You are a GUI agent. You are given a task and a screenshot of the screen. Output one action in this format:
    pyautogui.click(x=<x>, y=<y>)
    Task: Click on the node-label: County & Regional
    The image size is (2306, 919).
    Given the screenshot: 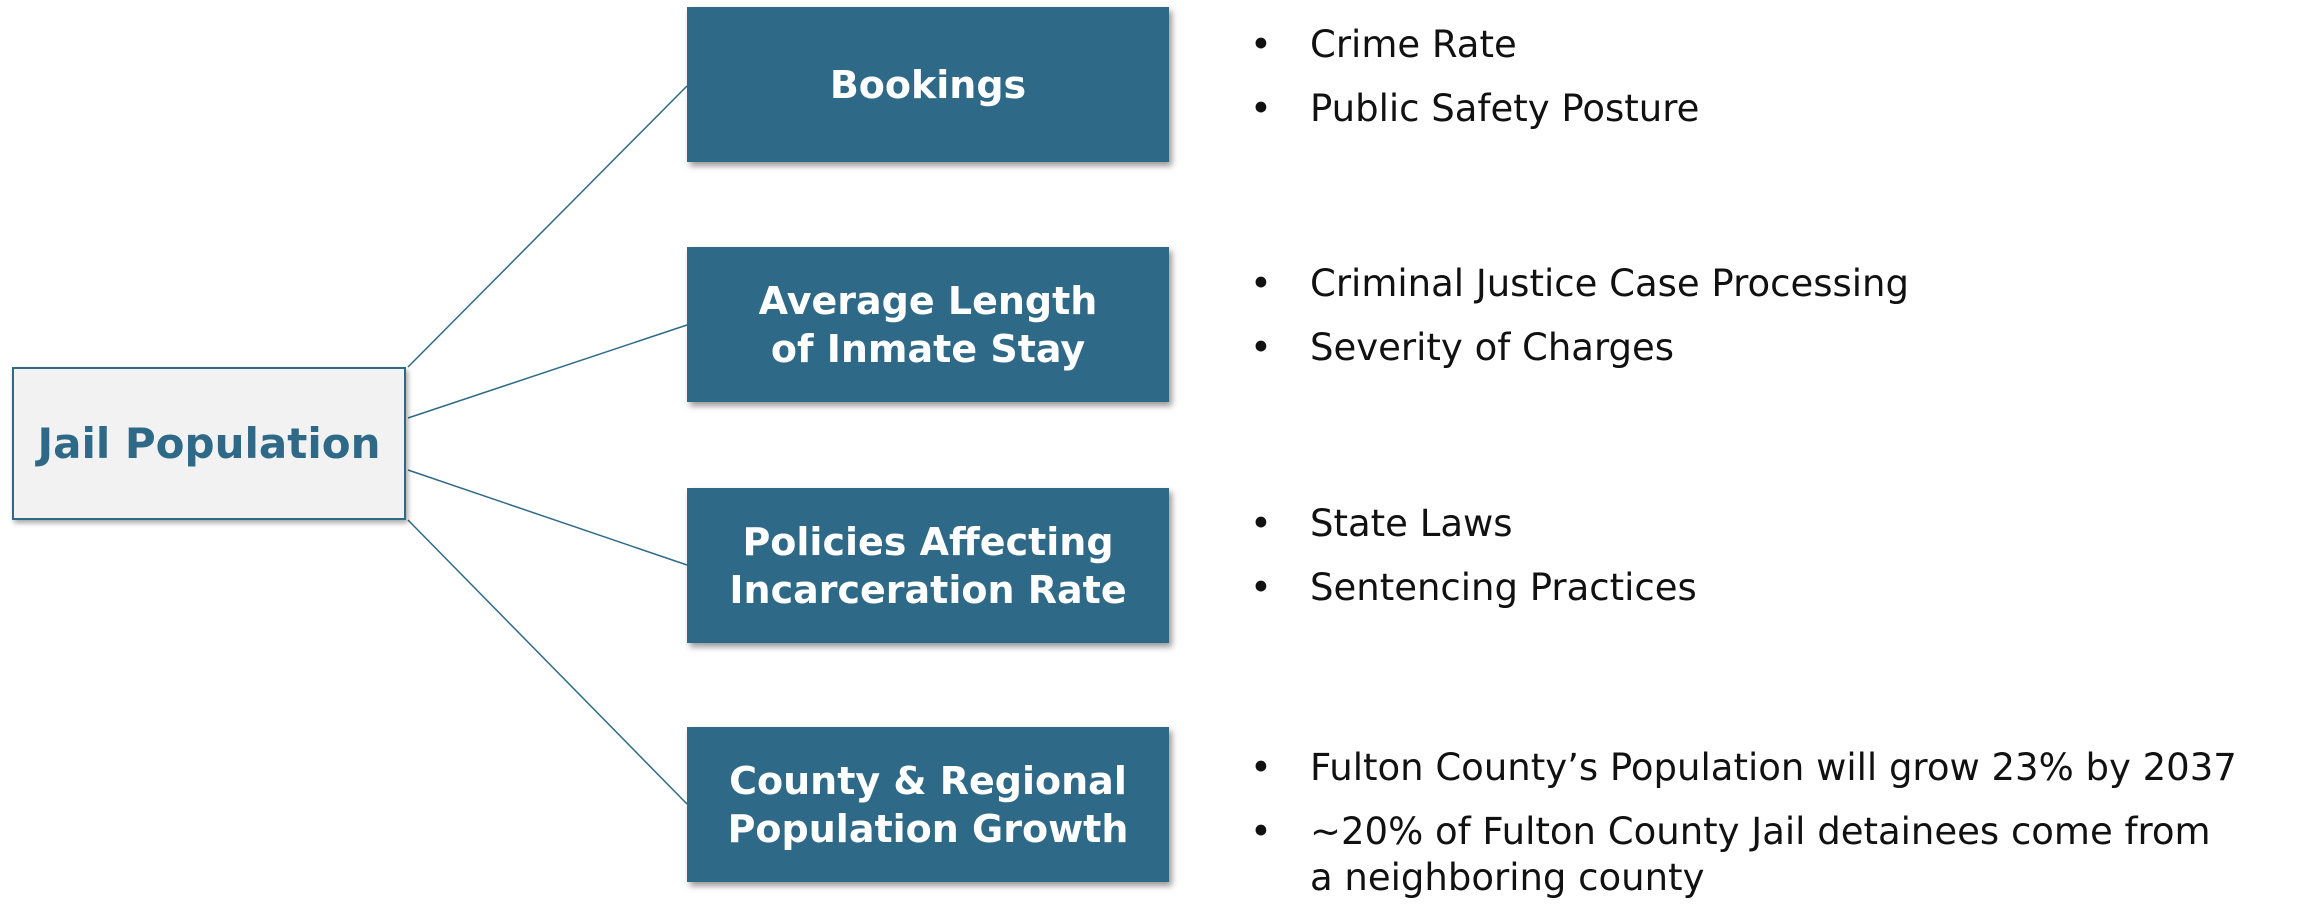 What is the action you would take?
    pyautogui.click(x=928, y=780)
    